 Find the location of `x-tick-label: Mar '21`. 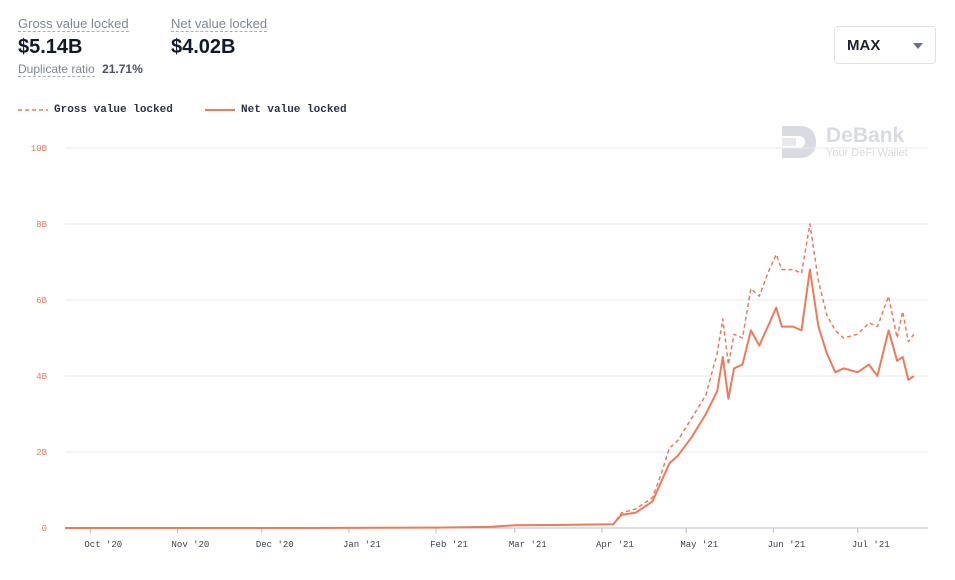

x-tick-label: Mar '21 is located at coordinates (528, 545).